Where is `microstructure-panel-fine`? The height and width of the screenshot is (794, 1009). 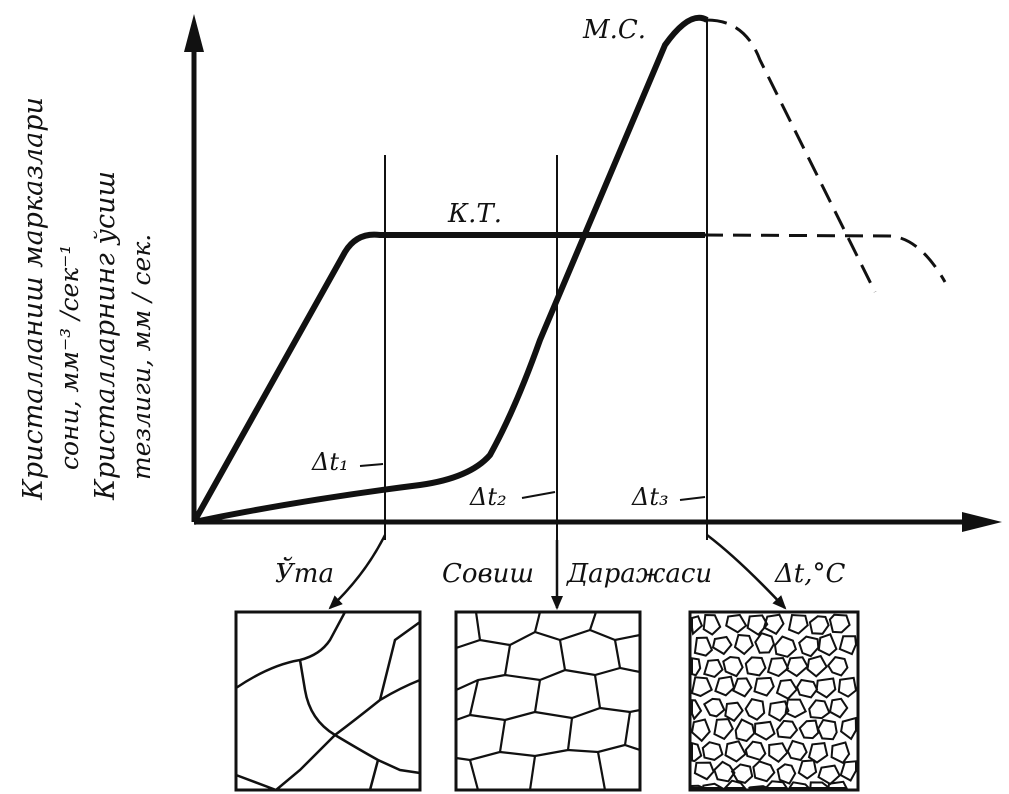 microstructure-panel-fine is located at coordinates (774, 701).